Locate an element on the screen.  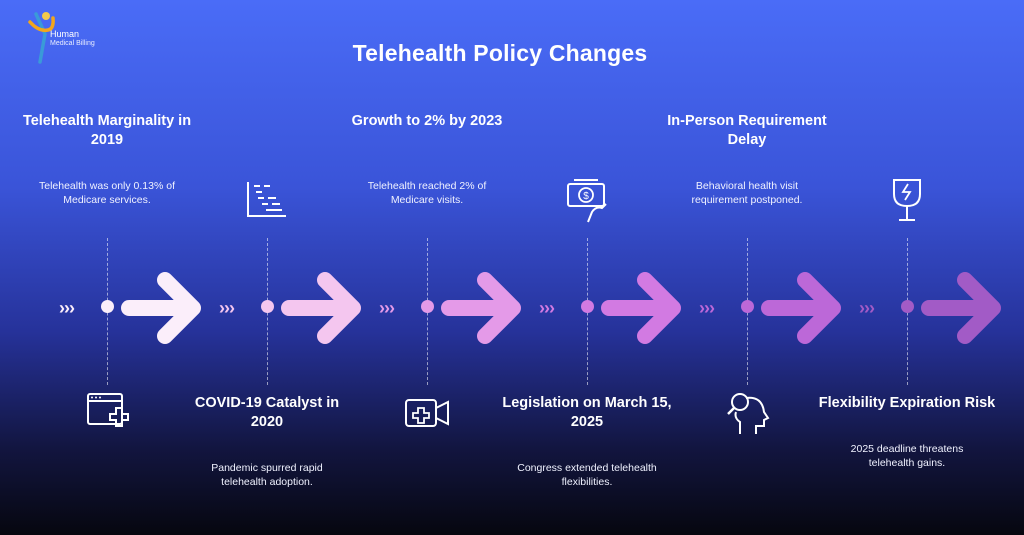
stage-heading: COVID-19 Catalyst in 2020 is located at coordinates (267, 412).